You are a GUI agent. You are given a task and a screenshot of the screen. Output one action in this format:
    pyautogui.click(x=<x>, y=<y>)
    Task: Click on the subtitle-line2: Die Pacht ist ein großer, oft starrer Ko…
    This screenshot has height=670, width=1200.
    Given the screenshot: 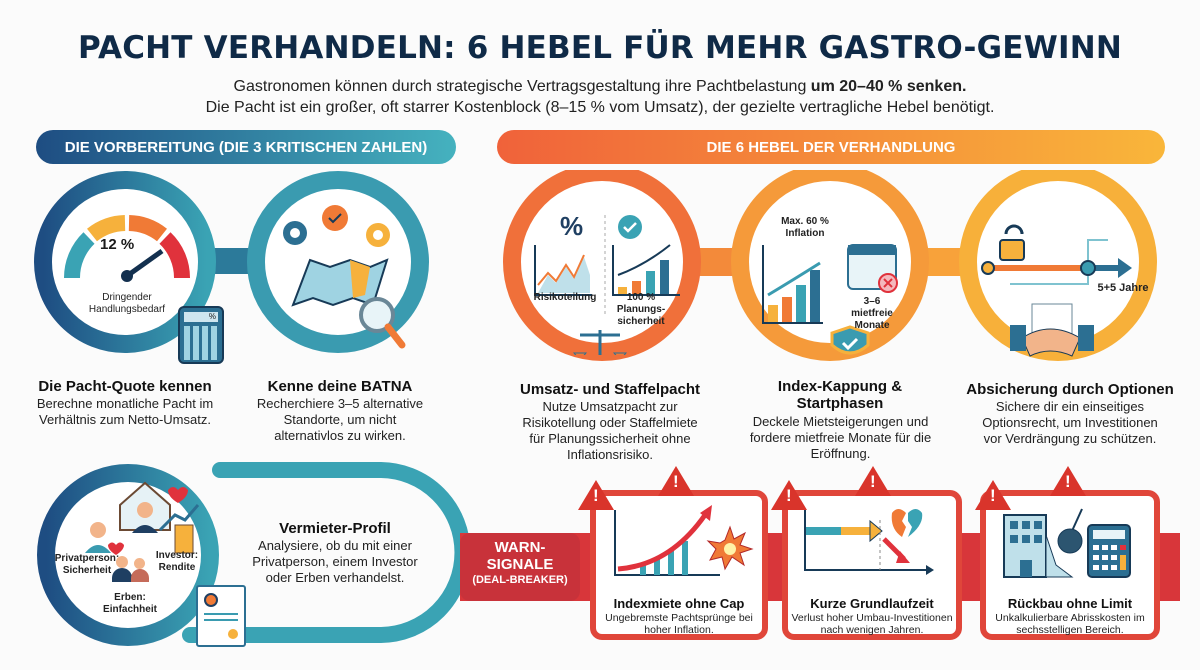 What is the action you would take?
    pyautogui.click(x=600, y=107)
    